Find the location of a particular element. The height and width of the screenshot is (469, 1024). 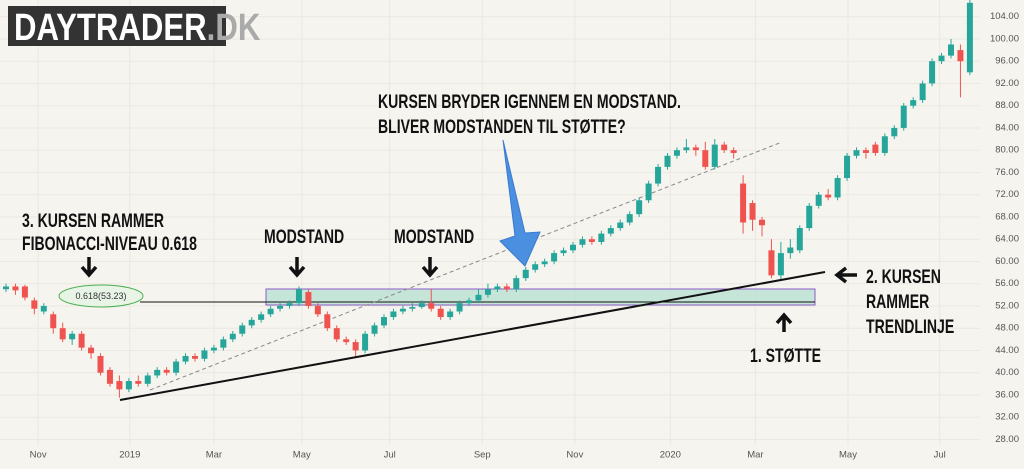

y-tick-label: 32.00 is located at coordinates (1007, 417).